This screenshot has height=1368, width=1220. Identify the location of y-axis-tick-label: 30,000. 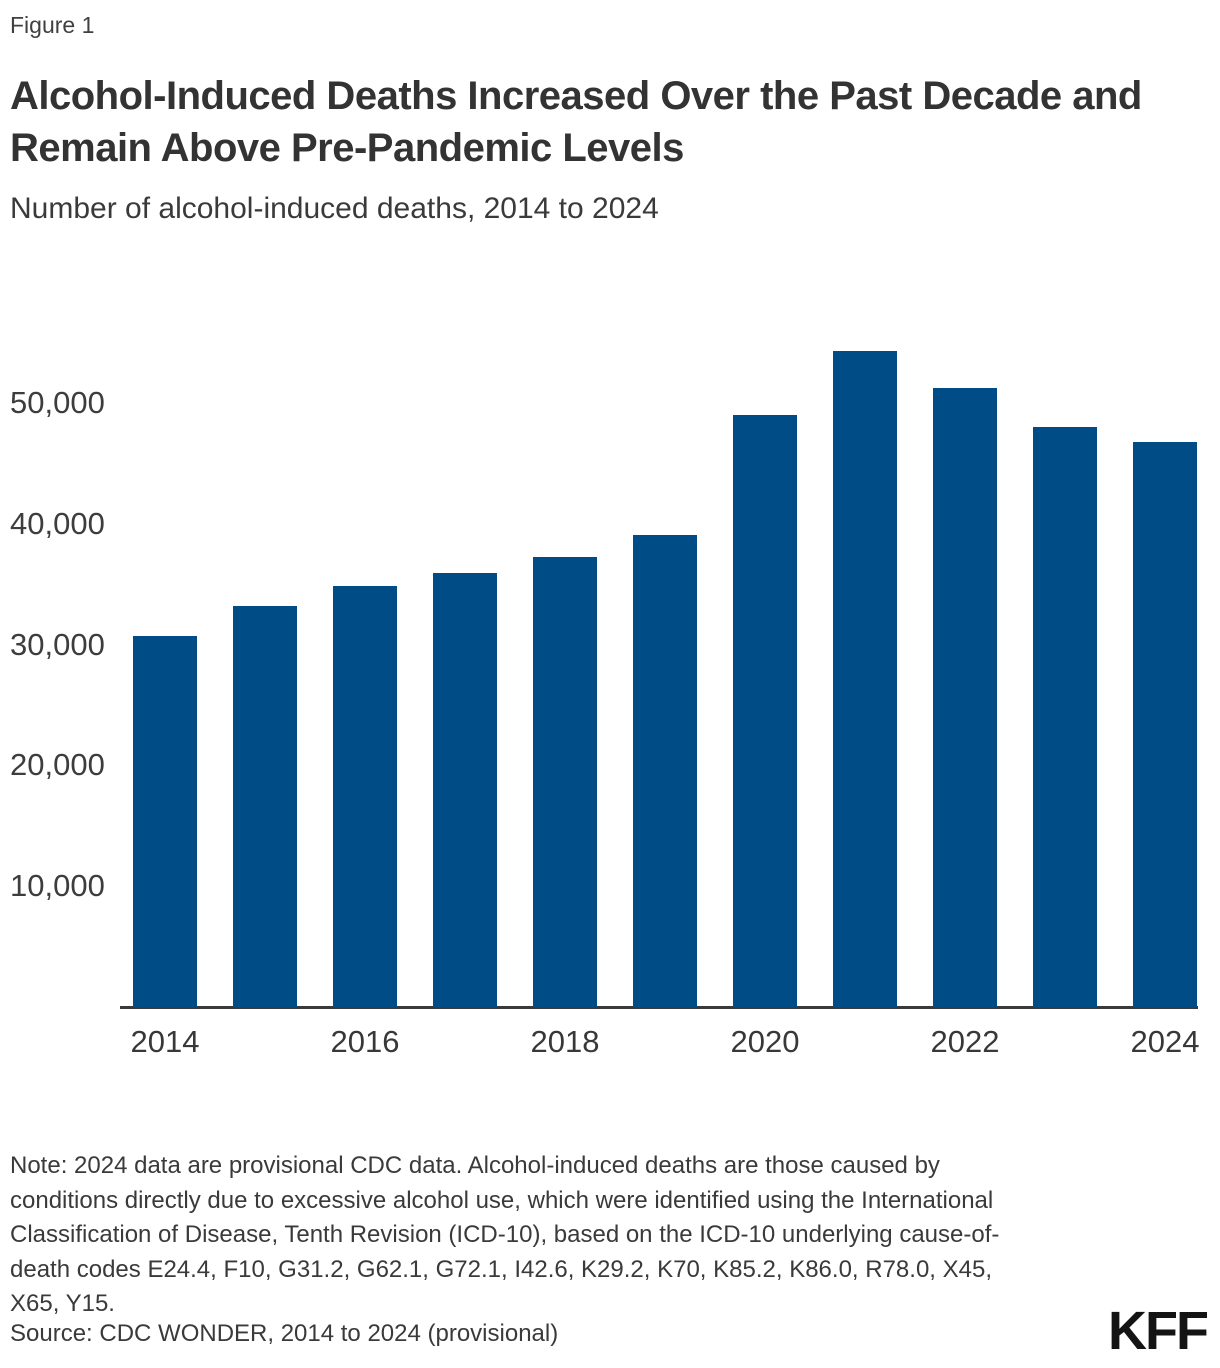
(57, 644).